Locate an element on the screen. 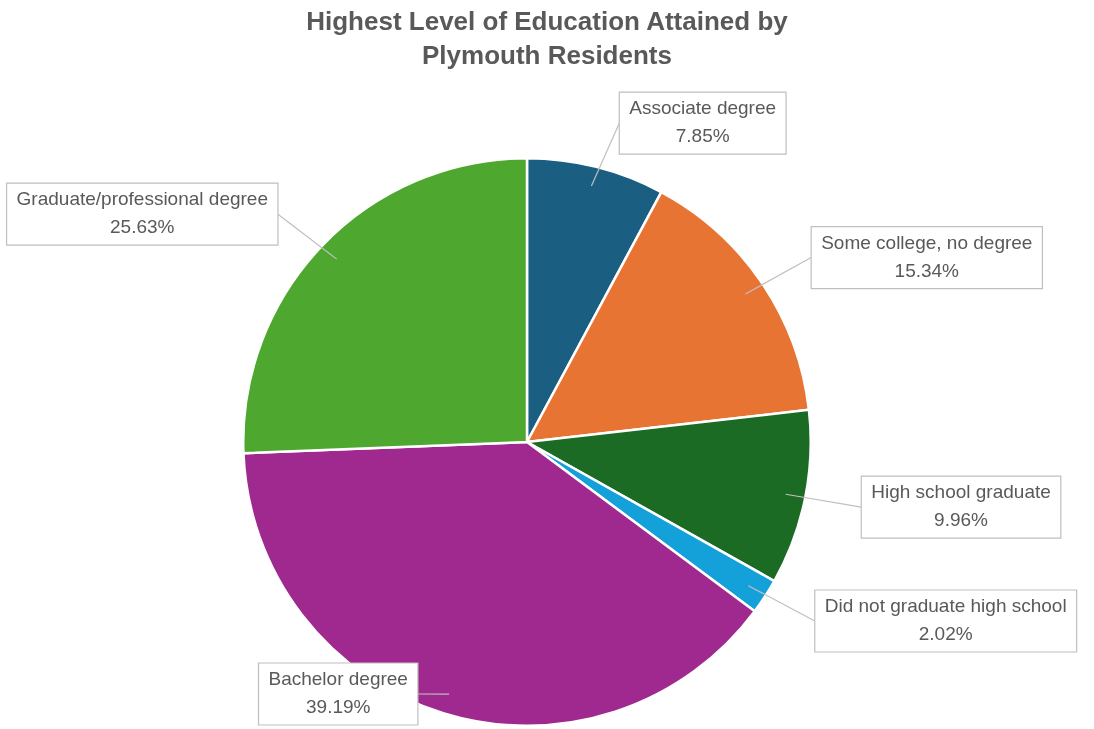 The height and width of the screenshot is (729, 1094). slice-label: High school graduate is located at coordinates (961, 492).